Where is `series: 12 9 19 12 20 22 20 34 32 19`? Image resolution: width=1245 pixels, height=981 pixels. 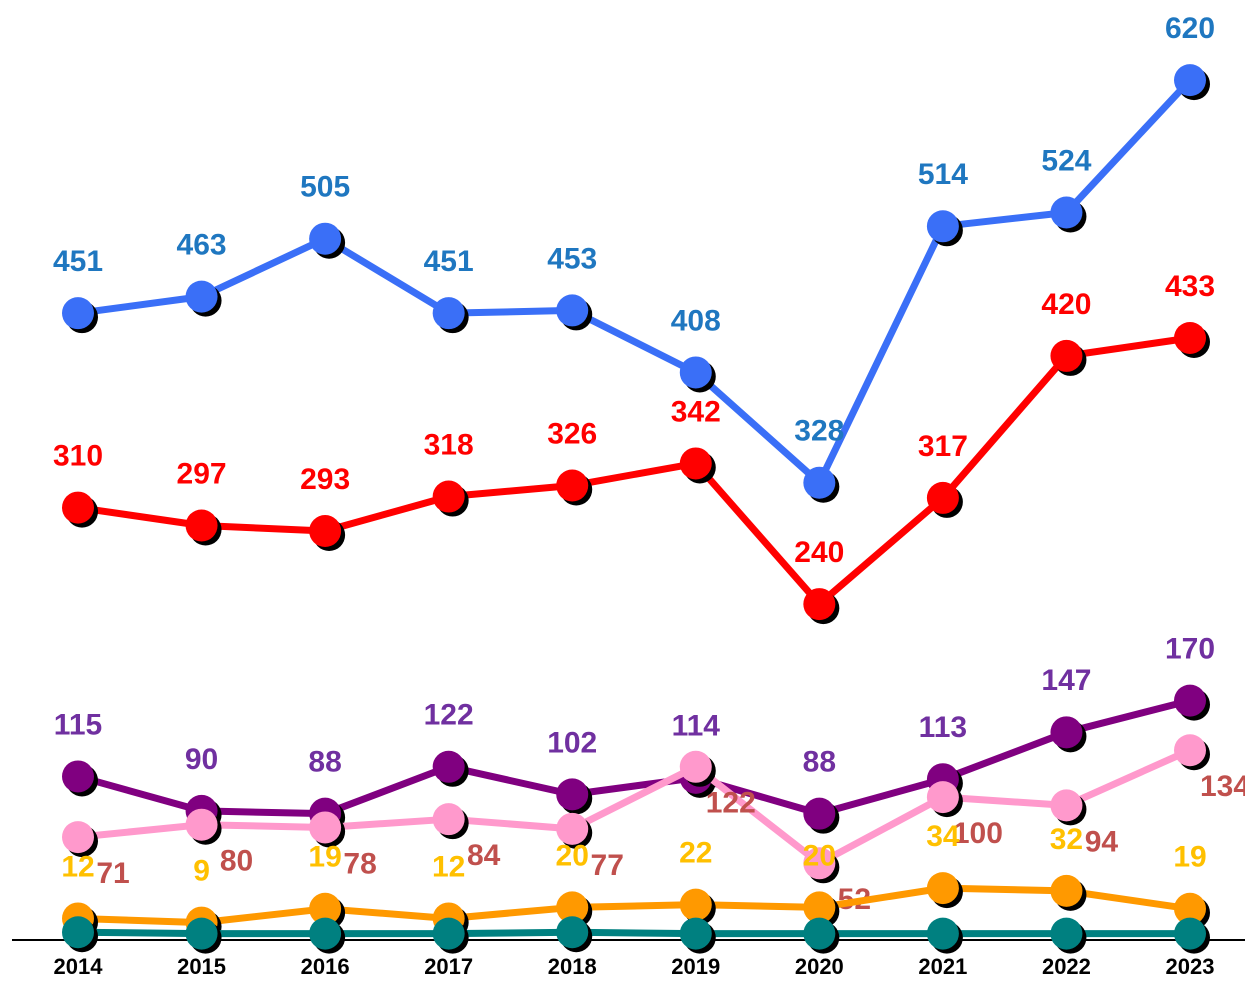 series: 12 9 19 12 20 22 20 34 32 19 is located at coordinates (635, 881).